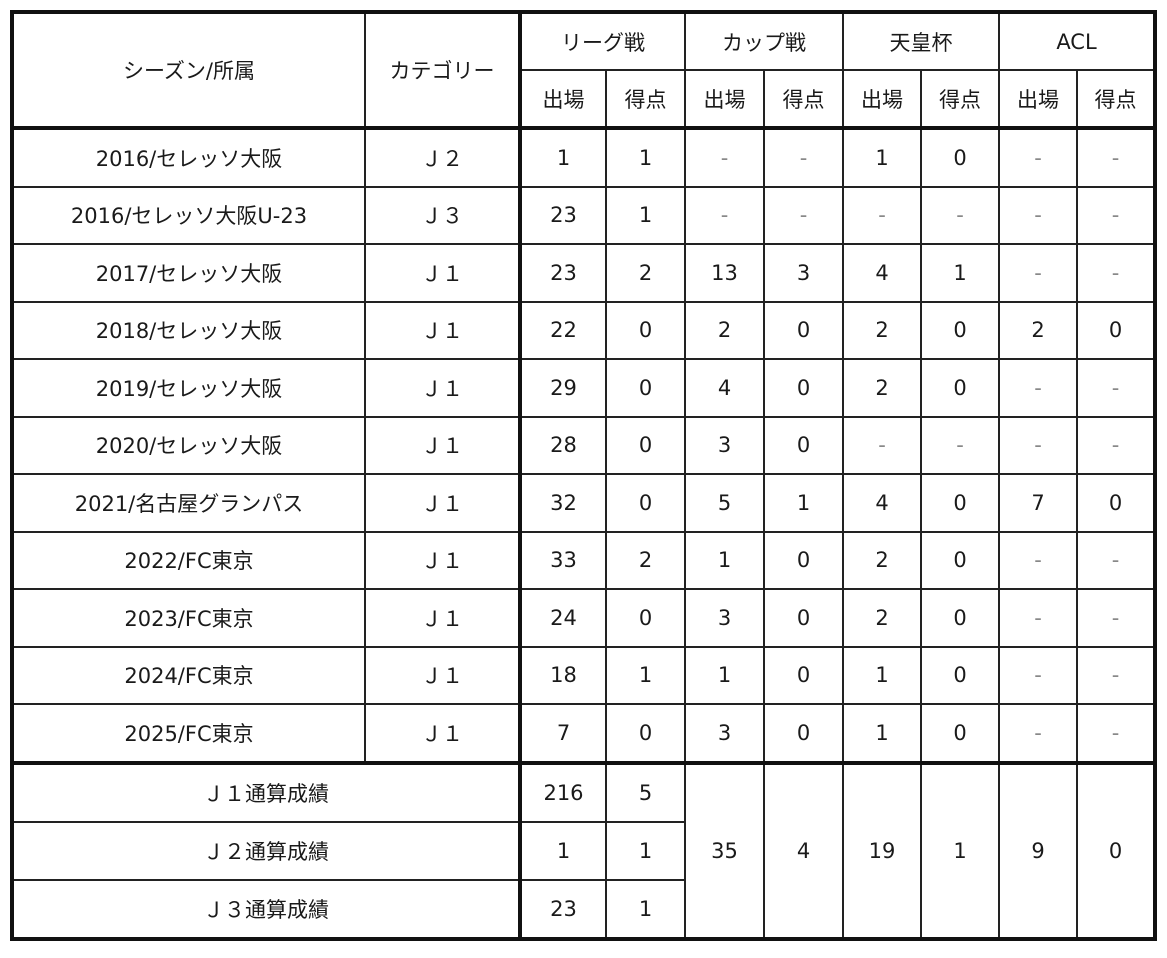  Describe the element at coordinates (724, 273) in the screenshot. I see `cup-apps-cell: 13` at that location.